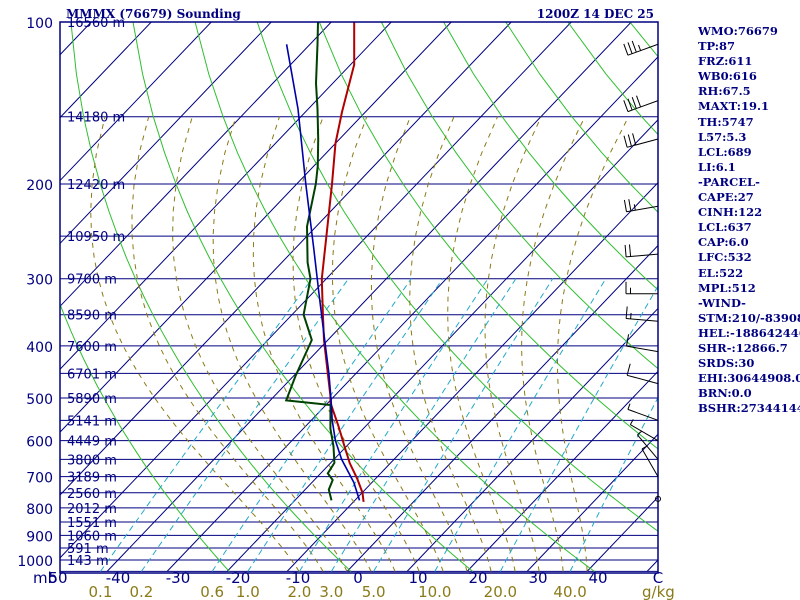  What do you see at coordinates (153, 14) in the screenshot?
I see `chart-title: MMMX (76679) Sounding` at bounding box center [153, 14].